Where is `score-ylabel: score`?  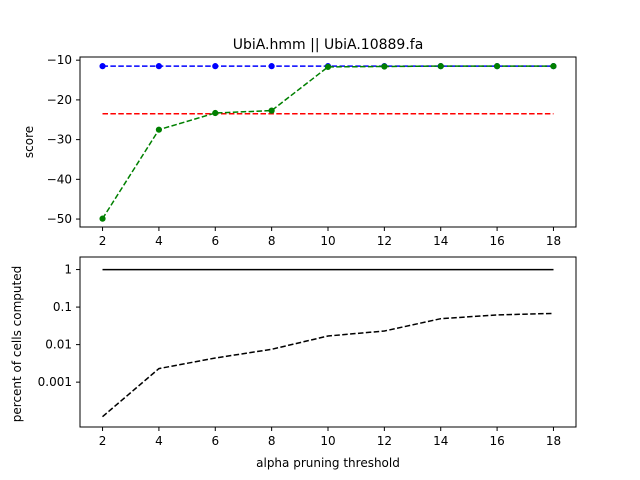
score-ylabel: score is located at coordinates (29, 142).